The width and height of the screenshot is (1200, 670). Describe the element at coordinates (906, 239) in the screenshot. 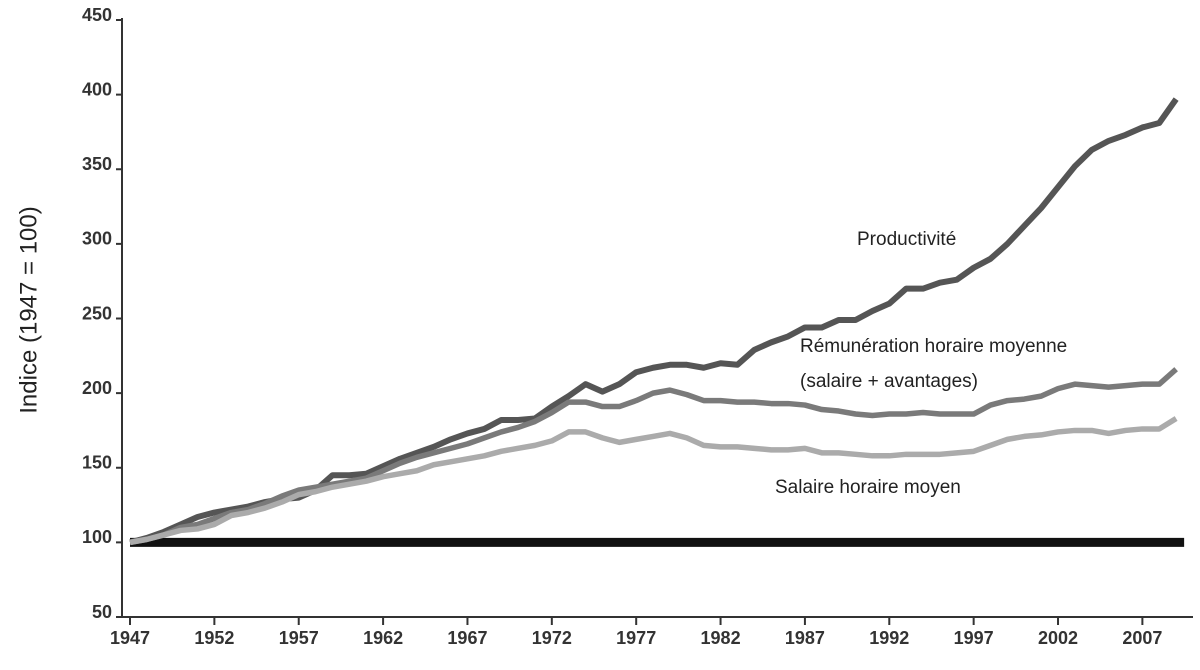

I see `series-label: Productivité` at that location.